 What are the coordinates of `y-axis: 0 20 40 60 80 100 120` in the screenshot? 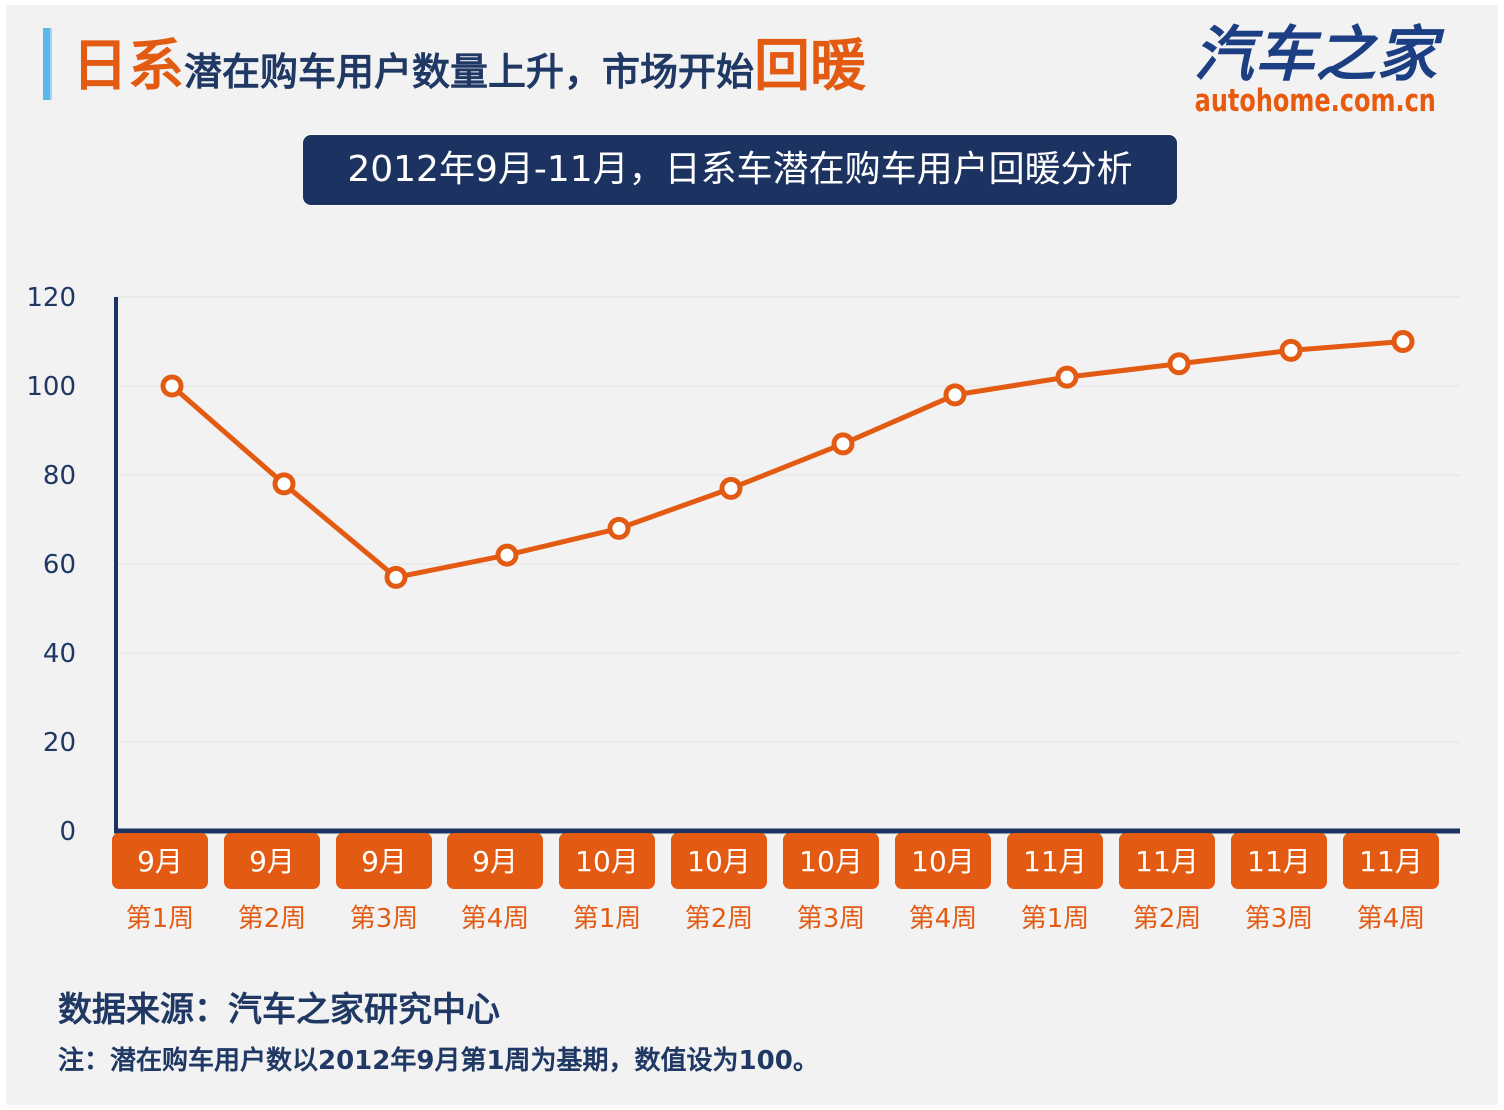 It's located at (72, 565).